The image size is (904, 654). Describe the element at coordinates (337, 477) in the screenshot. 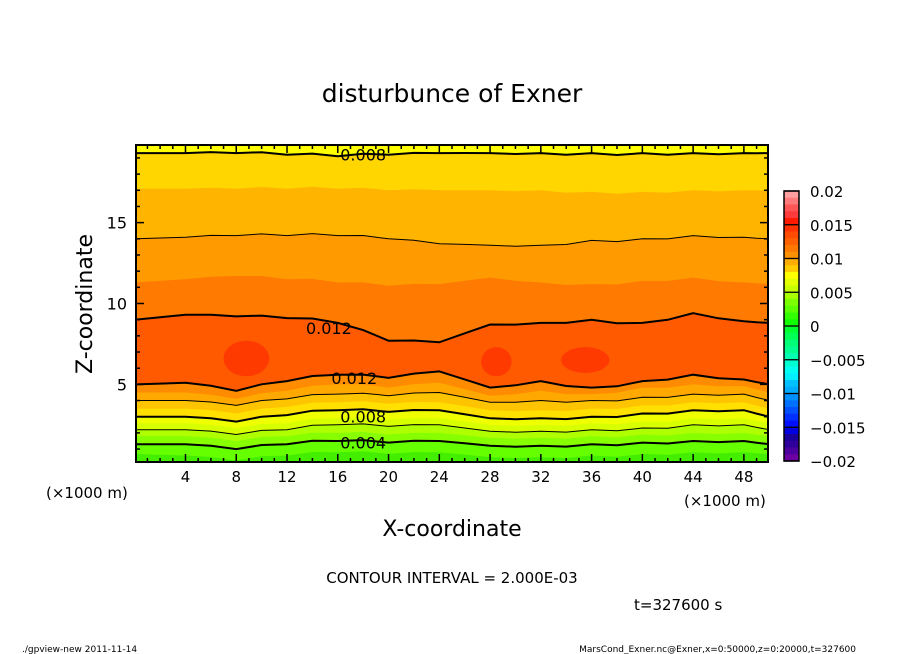

I see `x-tick-label: 16` at that location.